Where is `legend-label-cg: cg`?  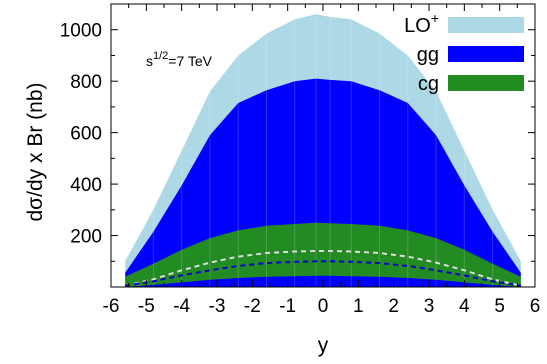 legend-label-cg: cg is located at coordinates (428, 84).